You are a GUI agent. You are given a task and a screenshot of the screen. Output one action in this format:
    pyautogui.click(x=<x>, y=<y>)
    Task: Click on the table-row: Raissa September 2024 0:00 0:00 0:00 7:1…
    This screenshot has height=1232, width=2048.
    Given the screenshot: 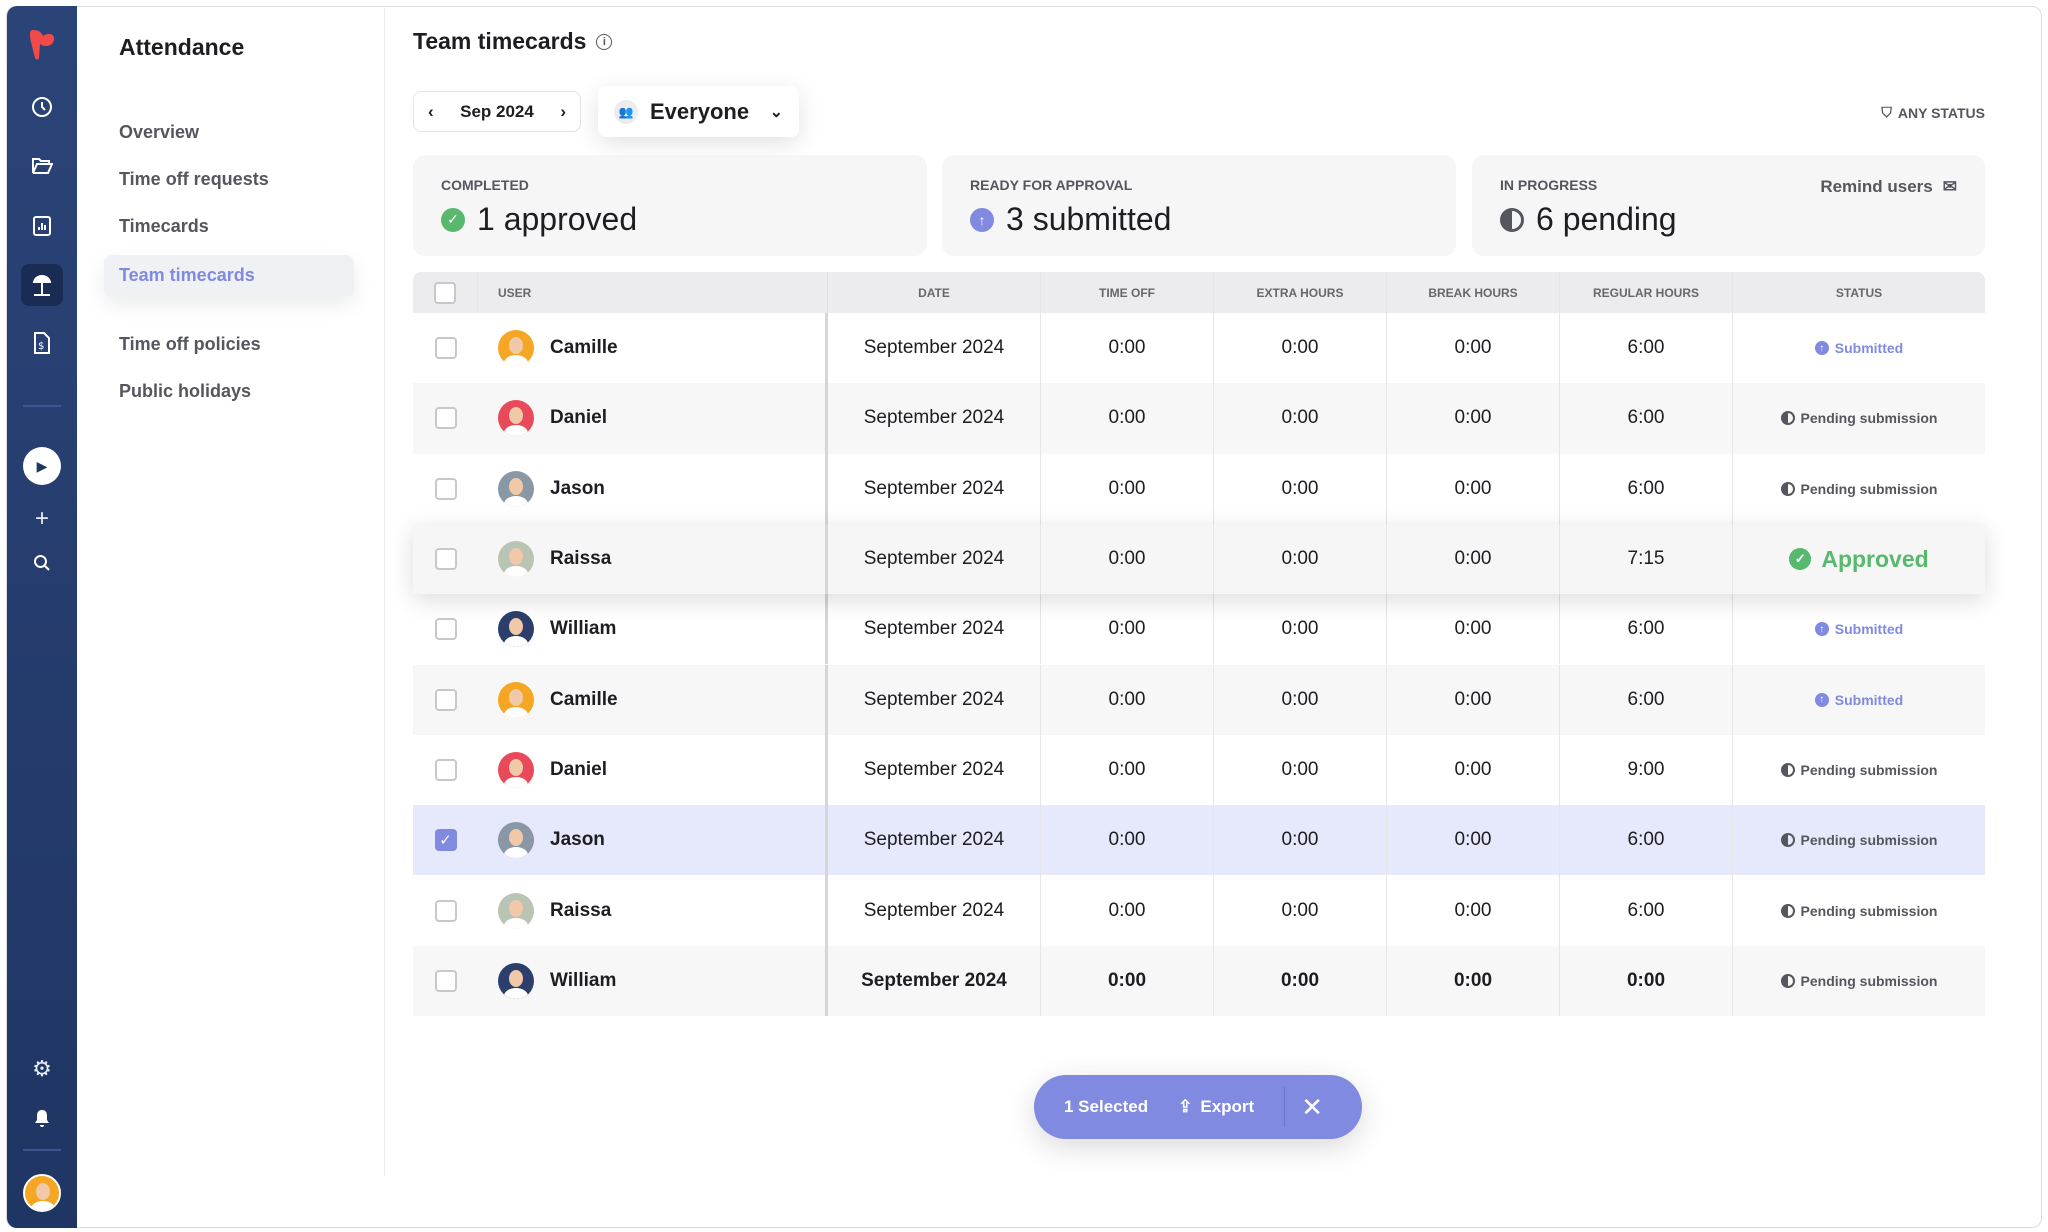 What is the action you would take?
    pyautogui.click(x=1199, y=559)
    